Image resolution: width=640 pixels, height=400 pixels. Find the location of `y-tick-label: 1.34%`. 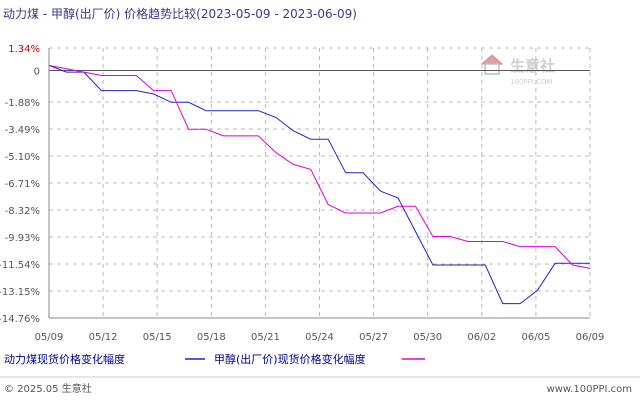

y-tick-label: 1.34% is located at coordinates (24, 49).